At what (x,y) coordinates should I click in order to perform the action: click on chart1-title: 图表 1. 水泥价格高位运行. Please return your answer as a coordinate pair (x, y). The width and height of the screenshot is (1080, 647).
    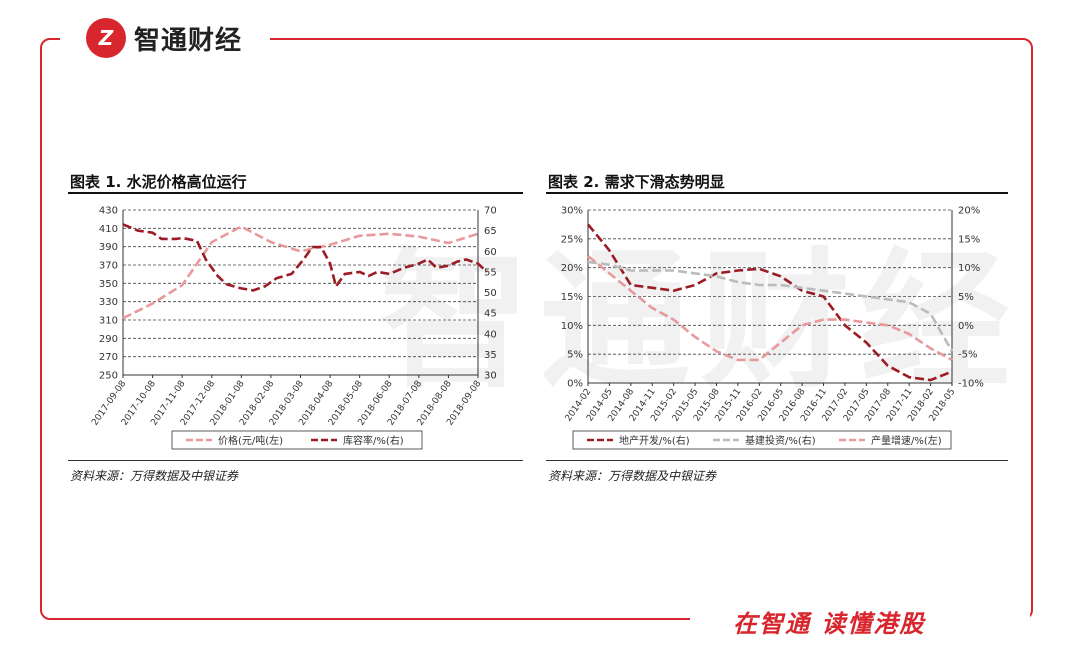
    Looking at the image, I should click on (158, 182).